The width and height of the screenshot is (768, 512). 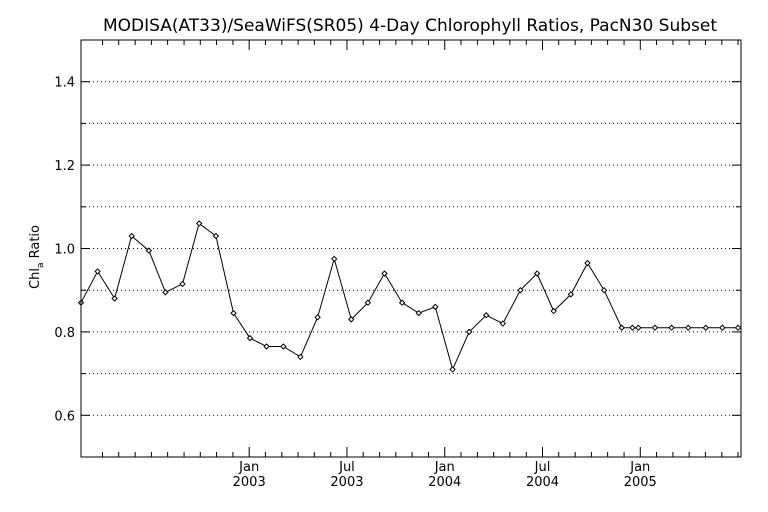 I want to click on y-tick-label: 1.0, so click(x=64, y=250).